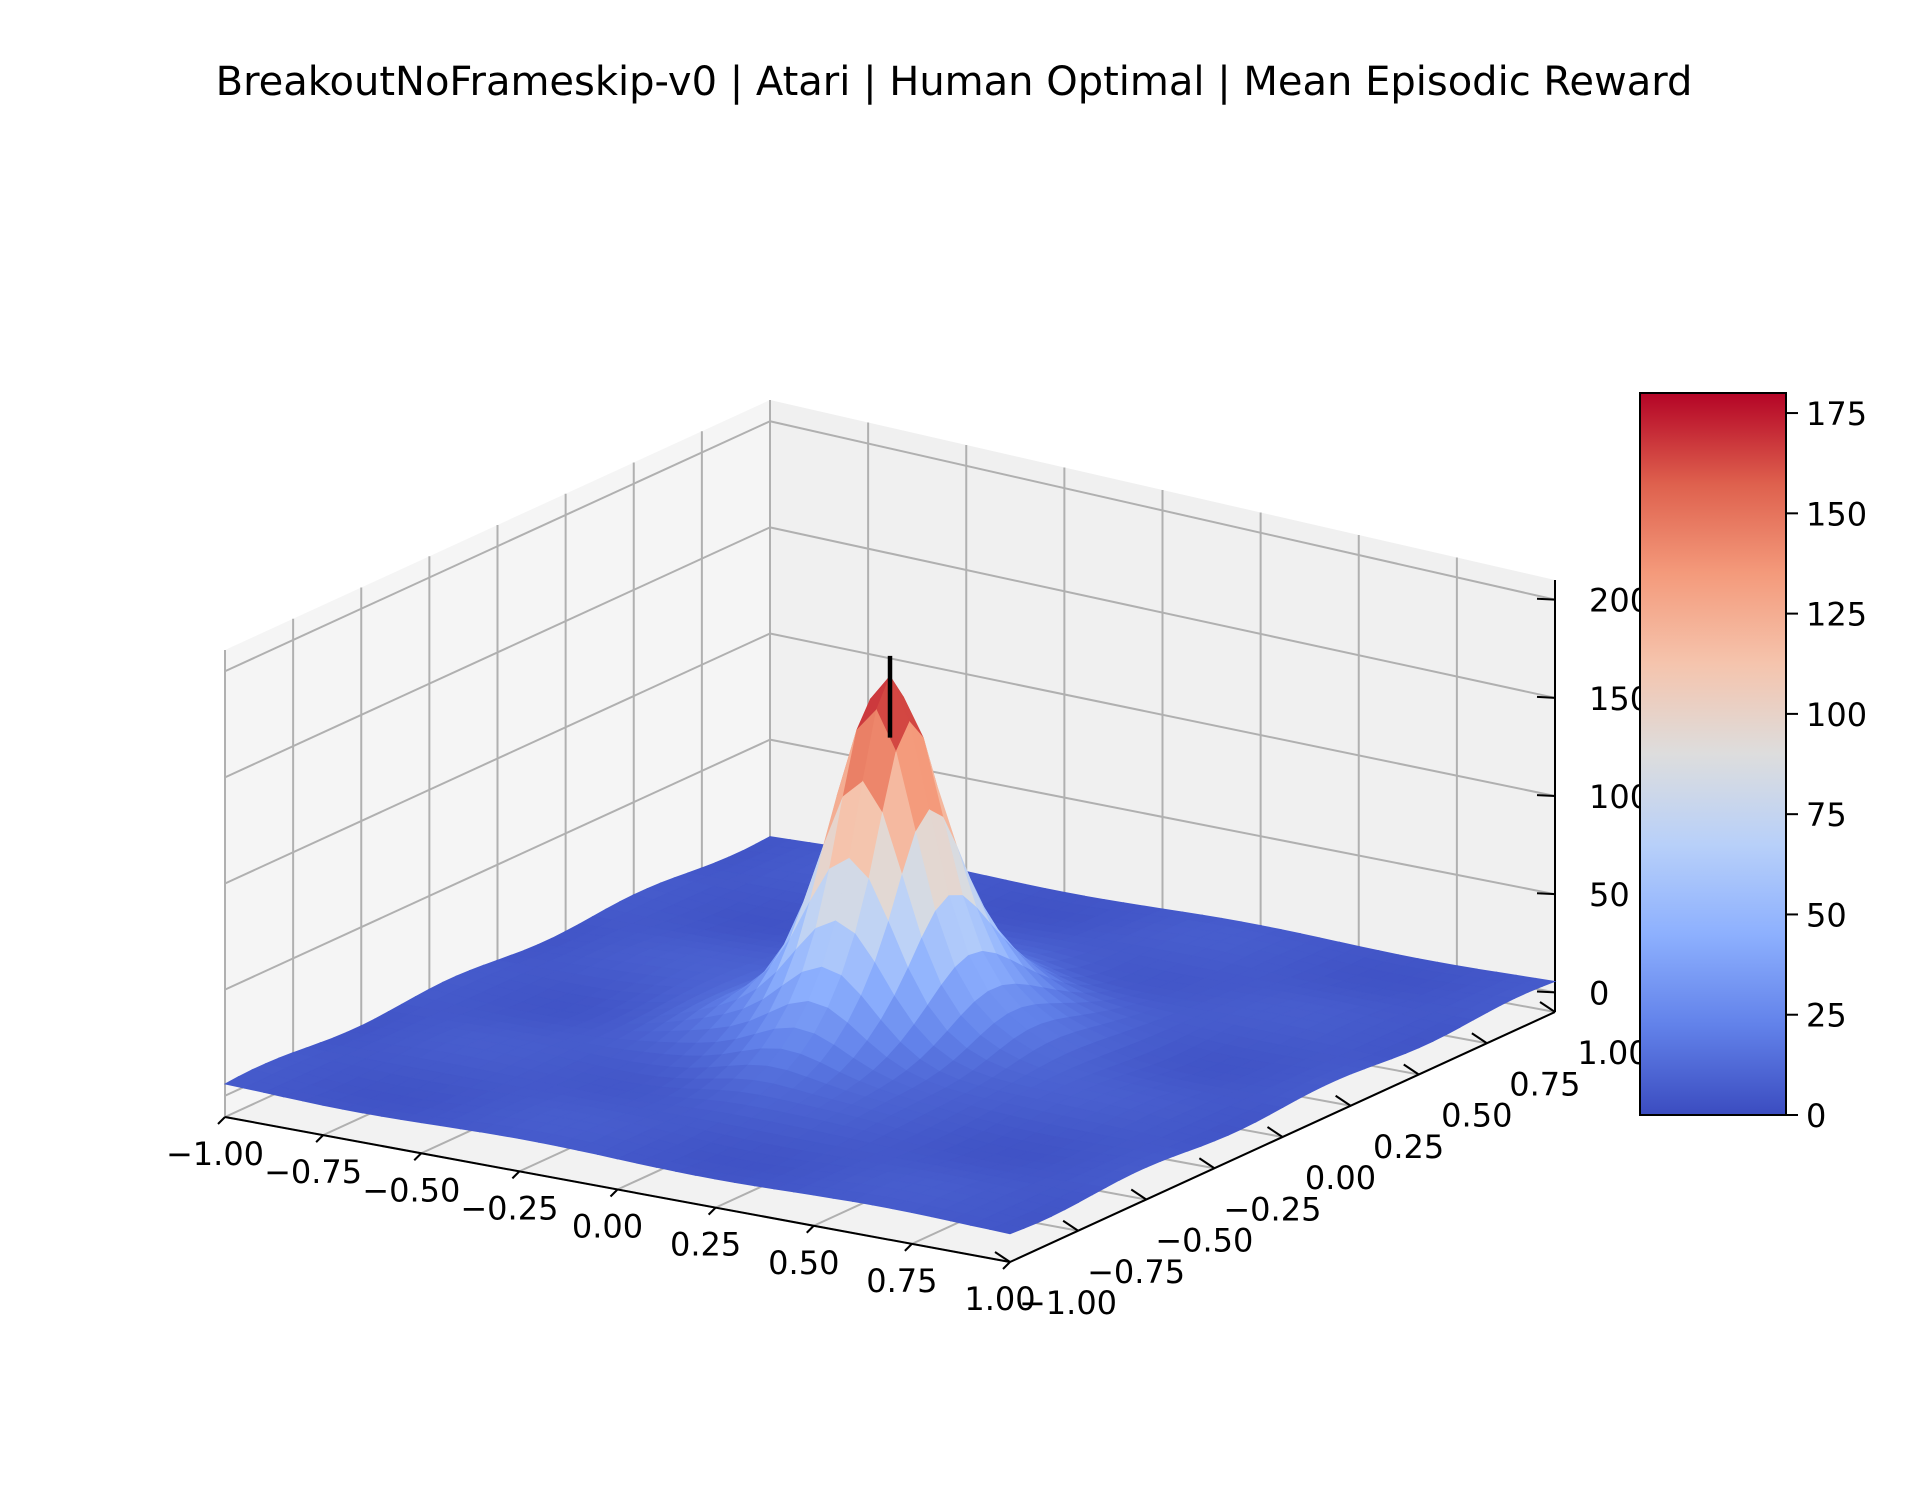 This screenshot has width=1908, height=1507. What do you see at coordinates (1713, 754) in the screenshot?
I see `colorbar-bar` at bounding box center [1713, 754].